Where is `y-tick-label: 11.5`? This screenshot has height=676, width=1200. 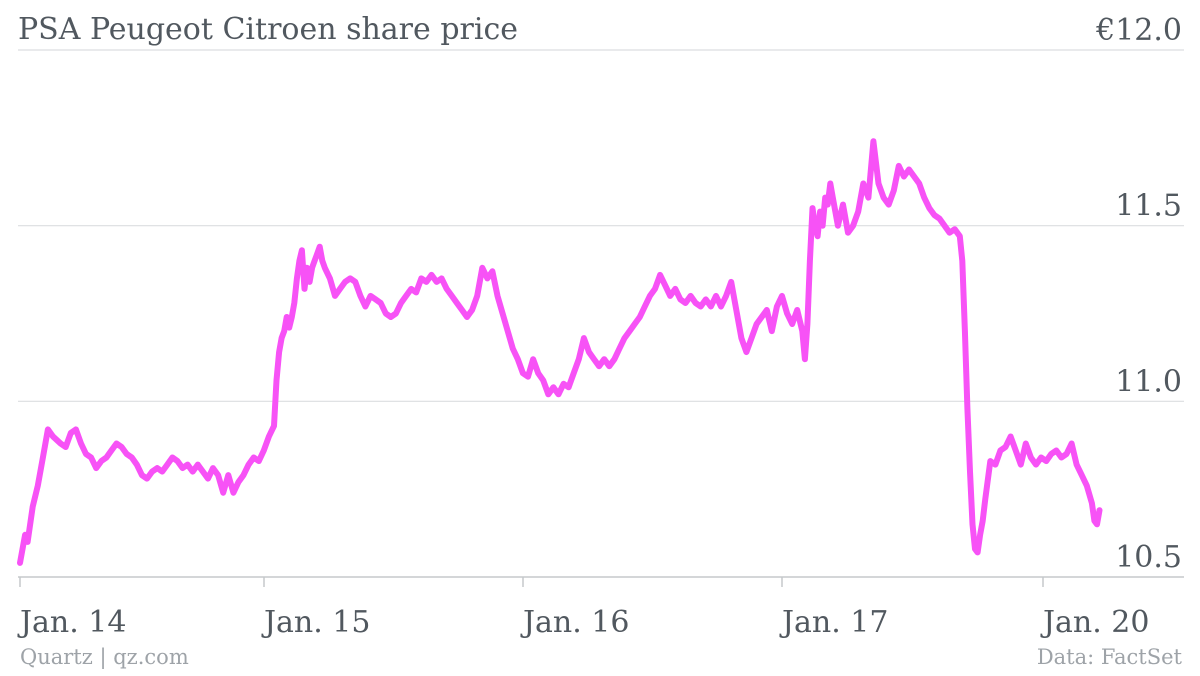
y-tick-label: 11.5 is located at coordinates (1148, 206).